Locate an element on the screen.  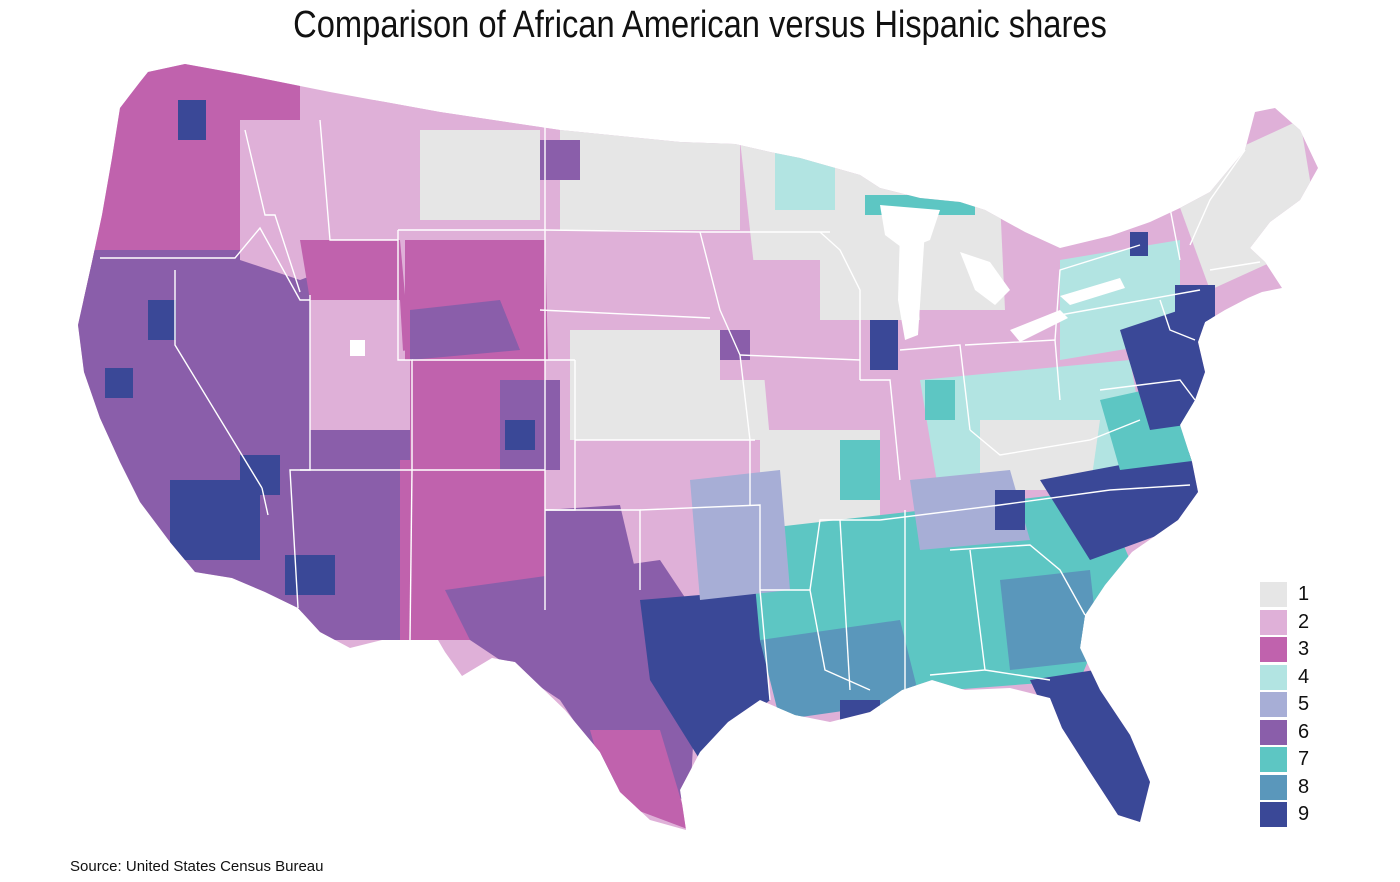
legend-item: 3 is located at coordinates (1300, 650).